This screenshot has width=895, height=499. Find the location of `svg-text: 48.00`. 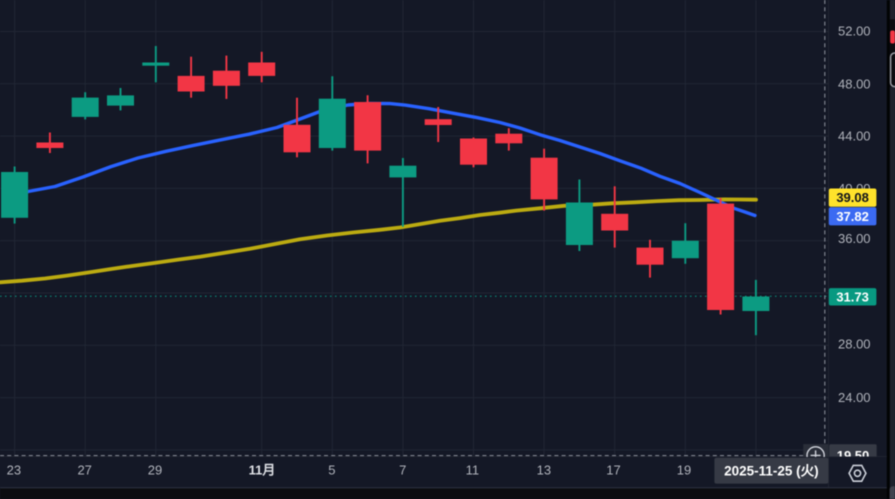

svg-text: 48.00 is located at coordinates (854, 83).